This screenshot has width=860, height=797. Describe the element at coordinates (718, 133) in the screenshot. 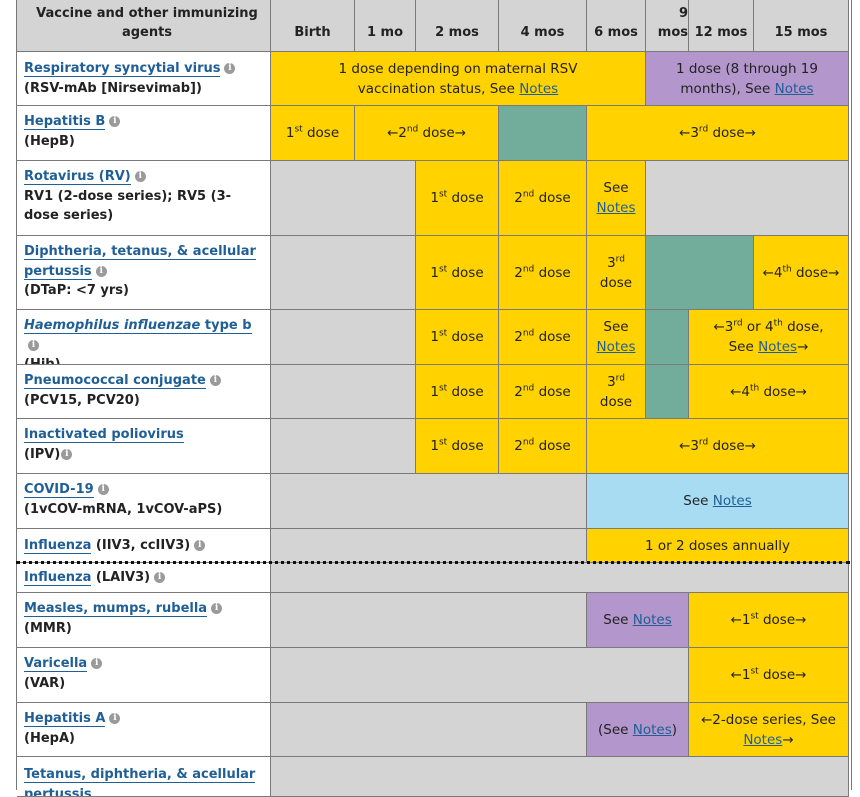

I see `hepb-dose-3: ←3rd dose→` at that location.